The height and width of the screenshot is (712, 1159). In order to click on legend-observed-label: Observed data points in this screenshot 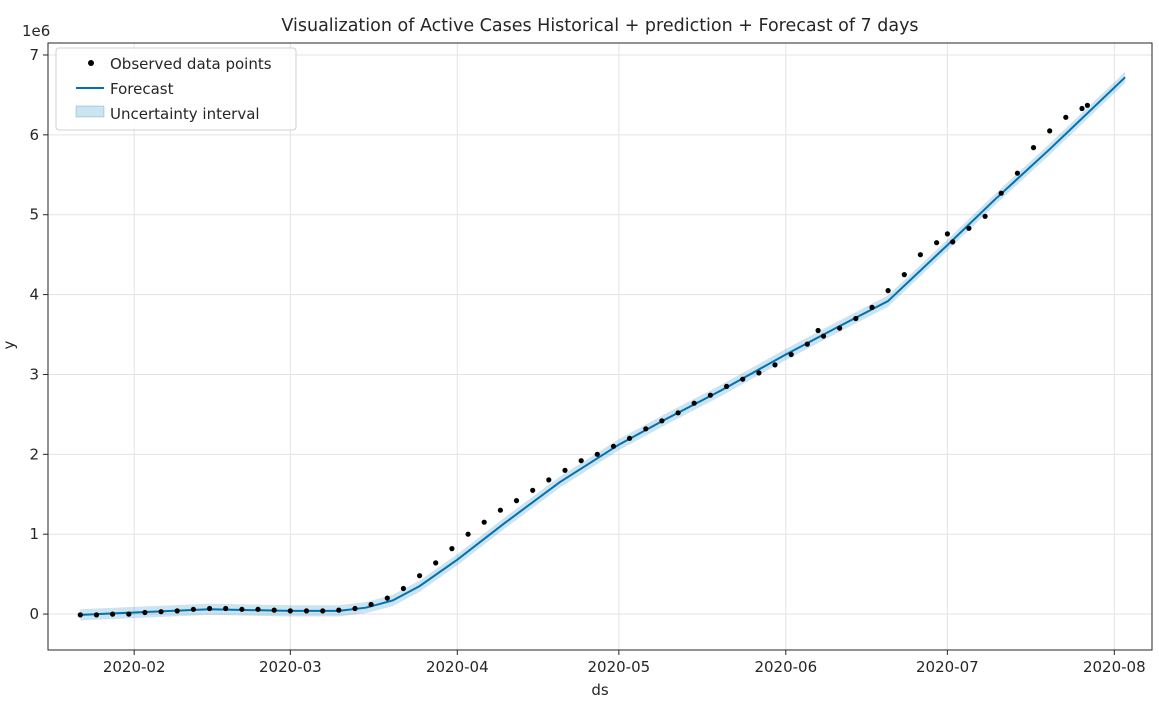, I will do `click(191, 64)`.